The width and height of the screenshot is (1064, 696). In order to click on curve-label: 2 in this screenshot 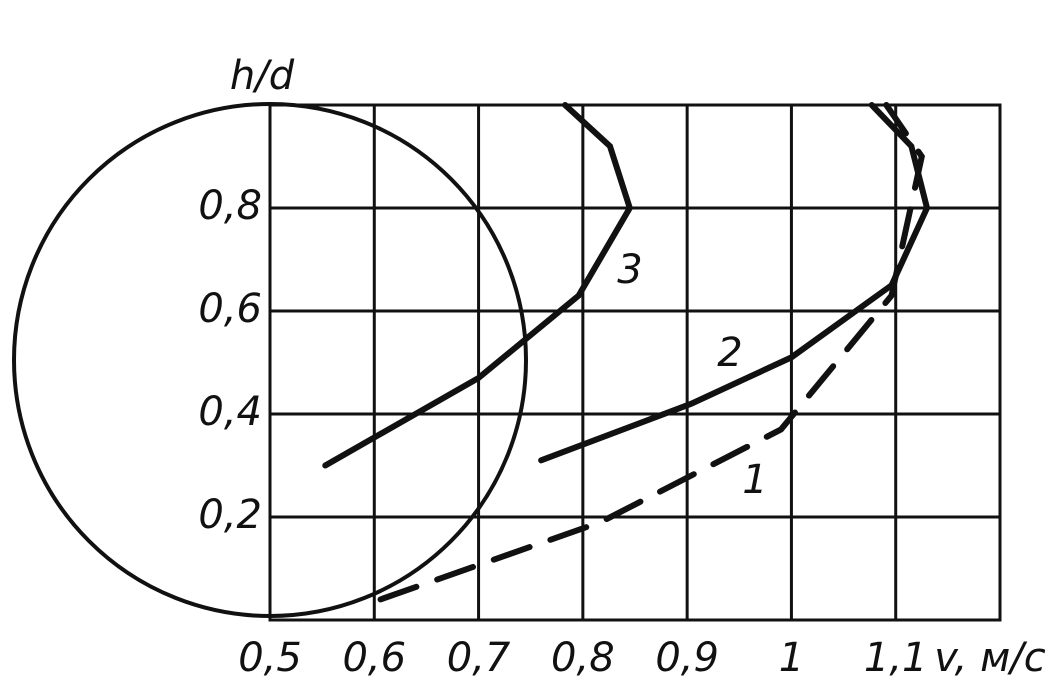, I will do `click(729, 353)`.